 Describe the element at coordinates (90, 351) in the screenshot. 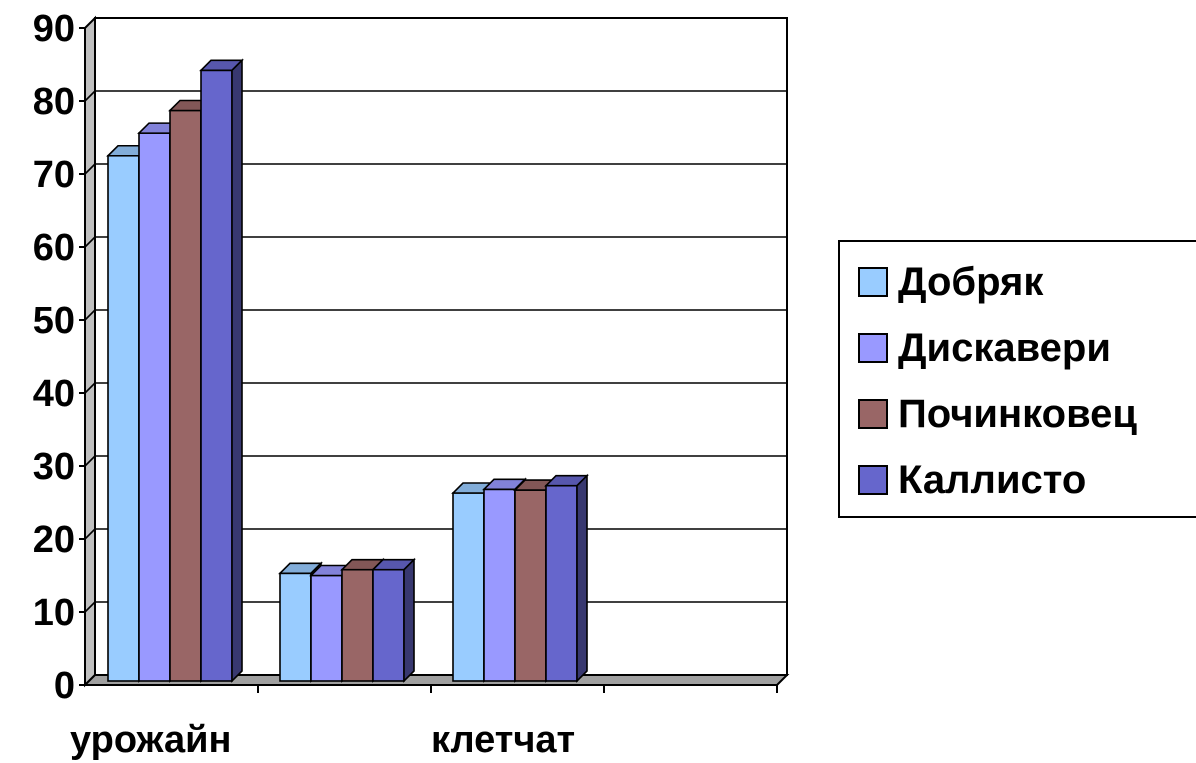

I see `side-wall` at that location.